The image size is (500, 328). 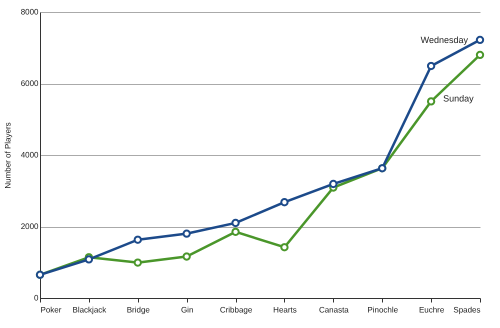 What do you see at coordinates (431, 310) in the screenshot?
I see `x-tick-label: Euchre` at bounding box center [431, 310].